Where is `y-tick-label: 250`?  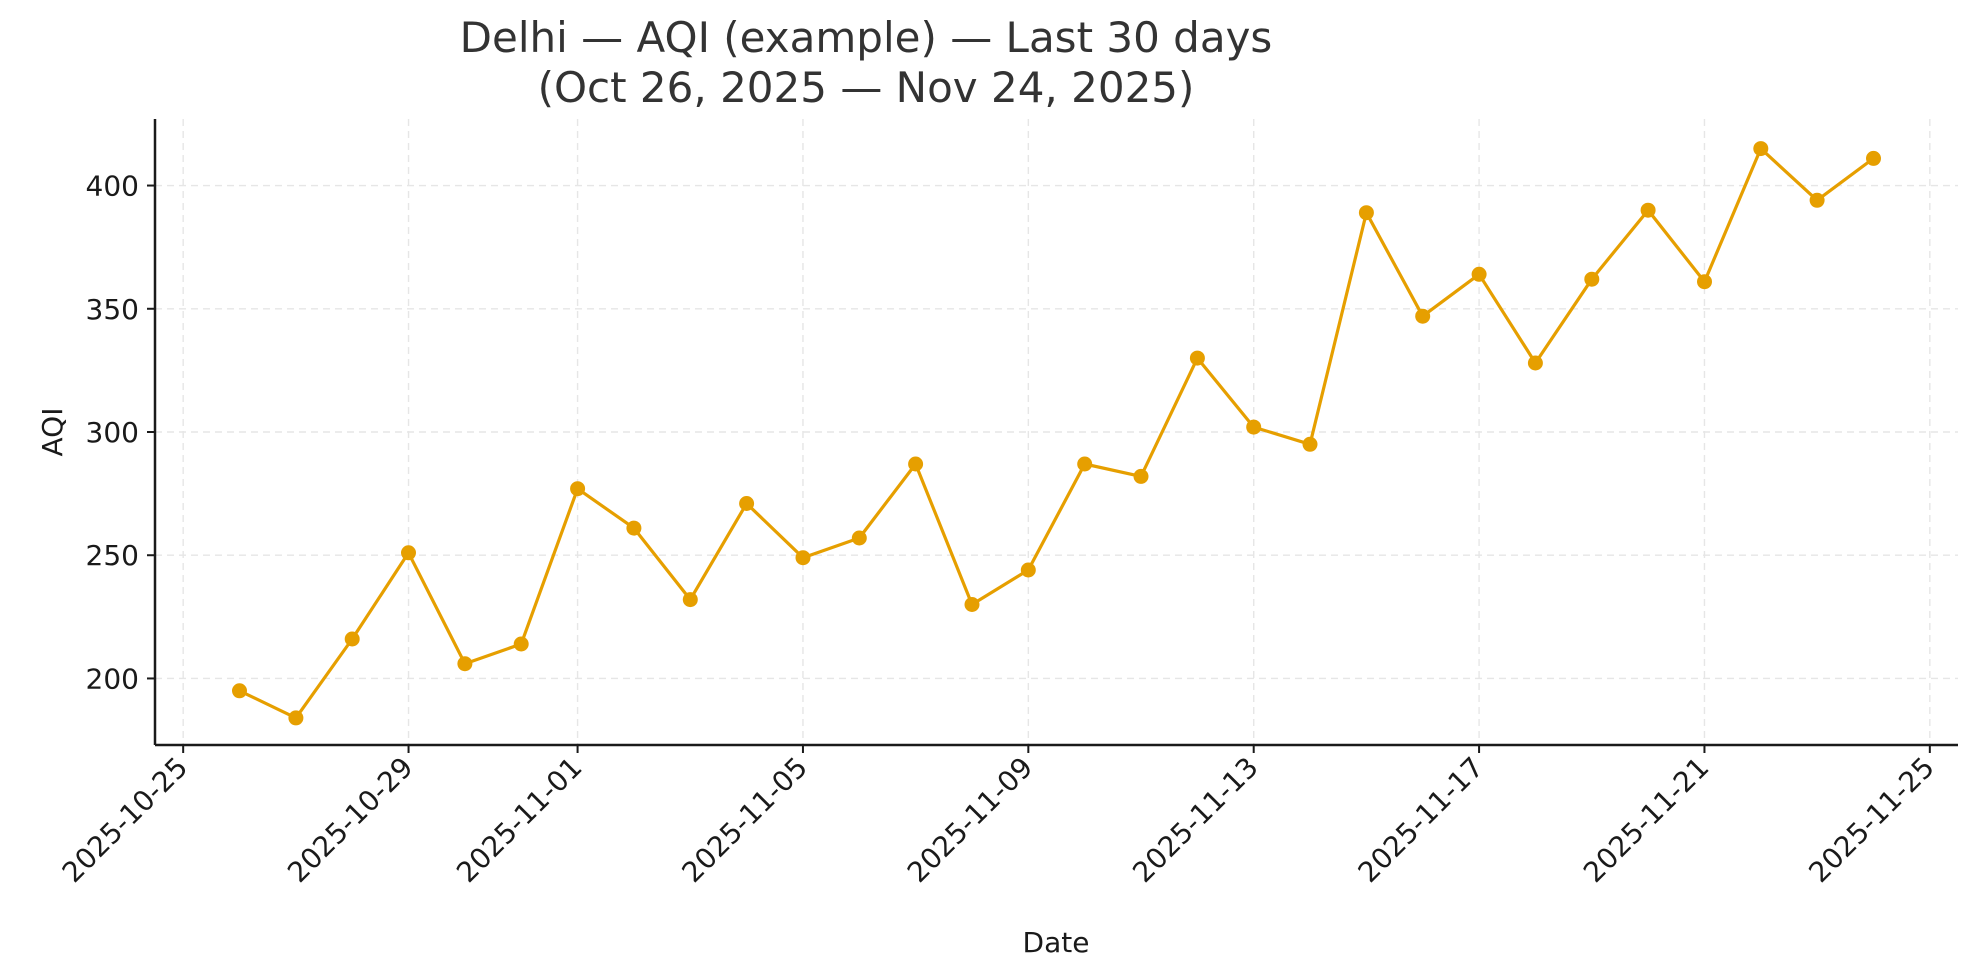
y-tick-label: 250 is located at coordinates (112, 555).